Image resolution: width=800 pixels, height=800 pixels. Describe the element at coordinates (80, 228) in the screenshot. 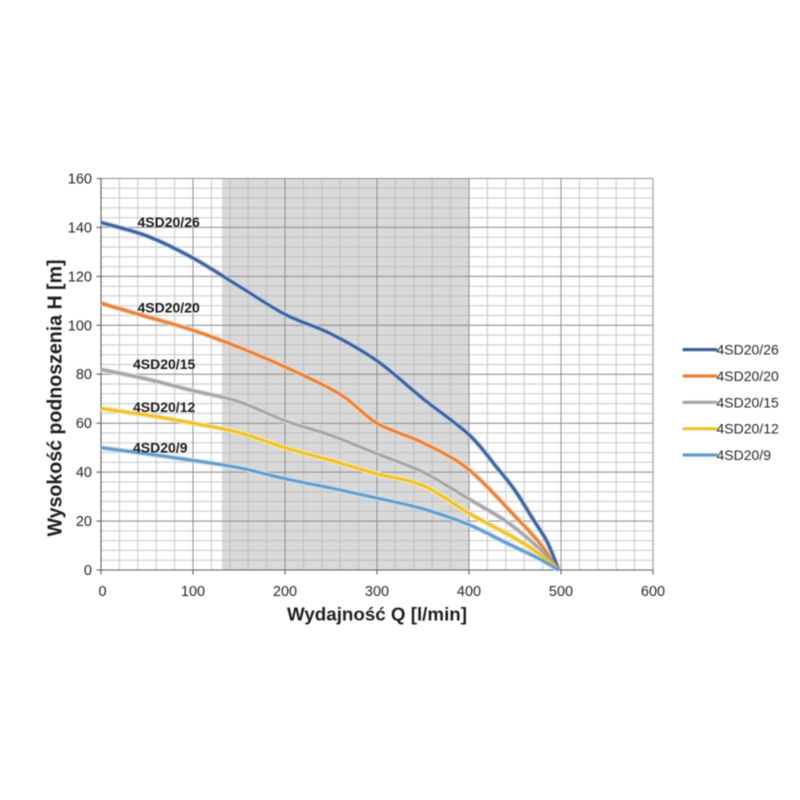

I see `svg-text: 140` at that location.